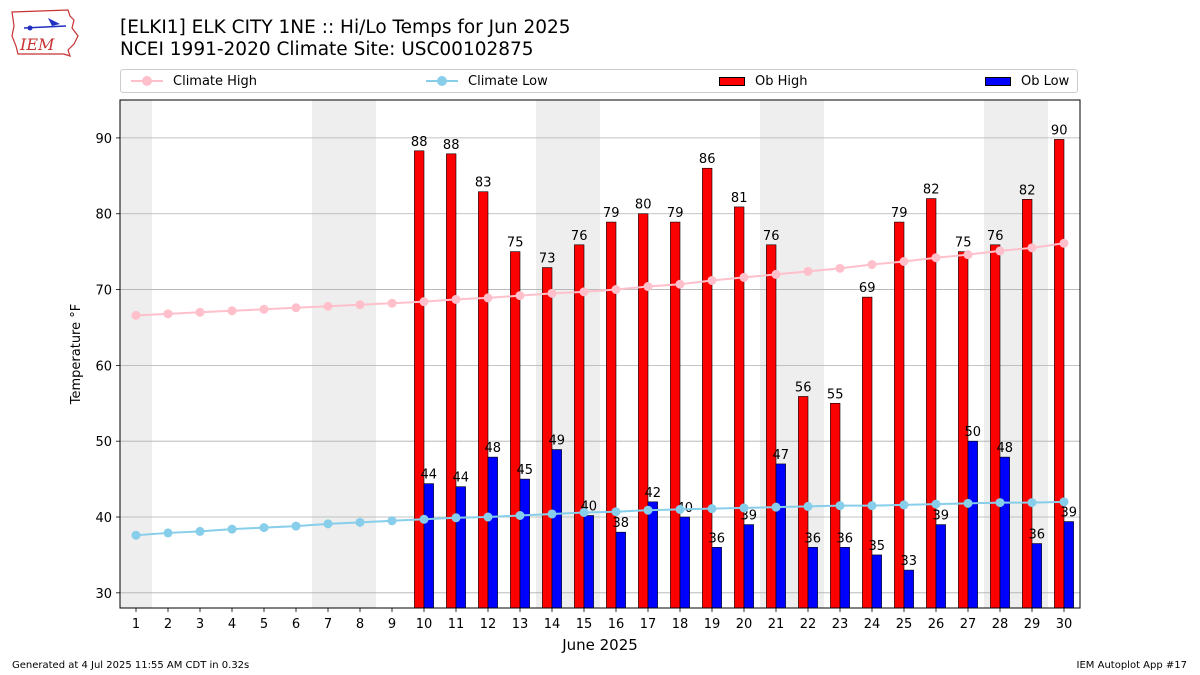 The width and height of the screenshot is (1200, 675). What do you see at coordinates (749, 516) in the screenshot?
I see `ob-low-label: 39` at bounding box center [749, 516].